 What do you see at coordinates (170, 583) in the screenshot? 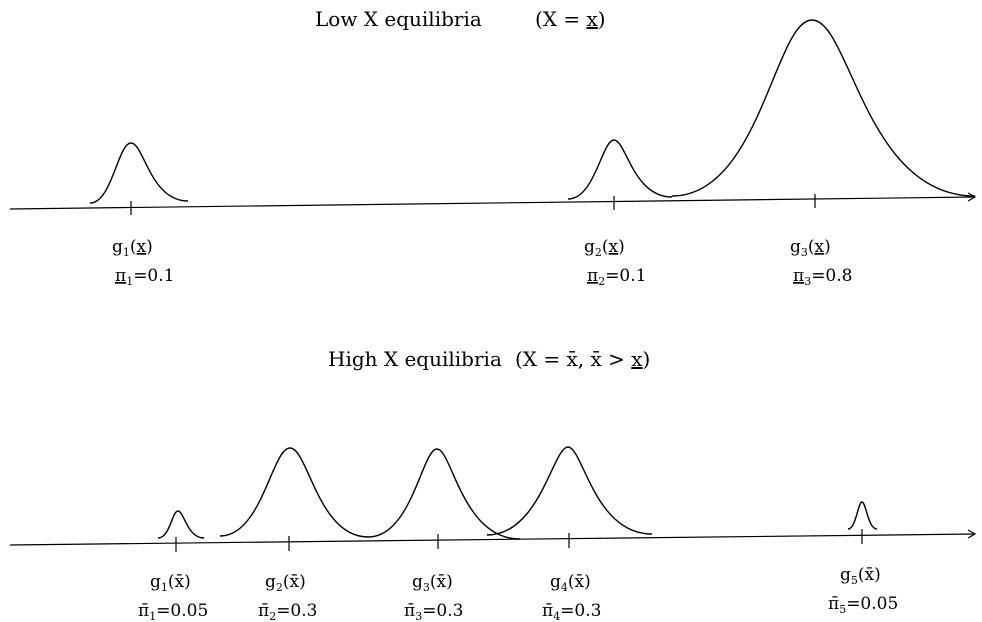
I see `svg-text: g1(x̄)` at bounding box center [170, 583].